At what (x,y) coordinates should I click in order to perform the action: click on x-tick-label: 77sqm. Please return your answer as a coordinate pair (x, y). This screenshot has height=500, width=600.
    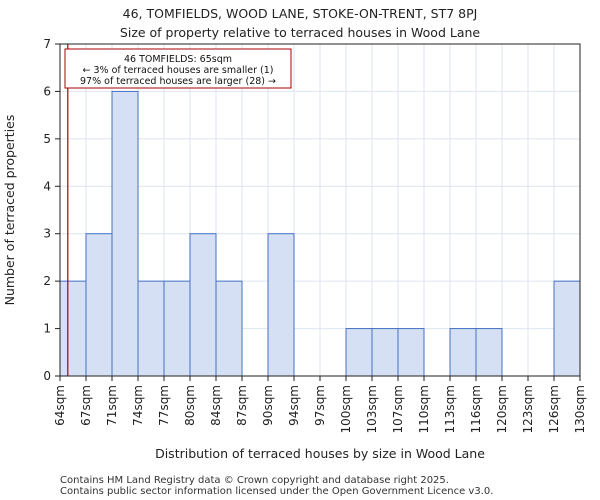
    Looking at the image, I should click on (164, 405).